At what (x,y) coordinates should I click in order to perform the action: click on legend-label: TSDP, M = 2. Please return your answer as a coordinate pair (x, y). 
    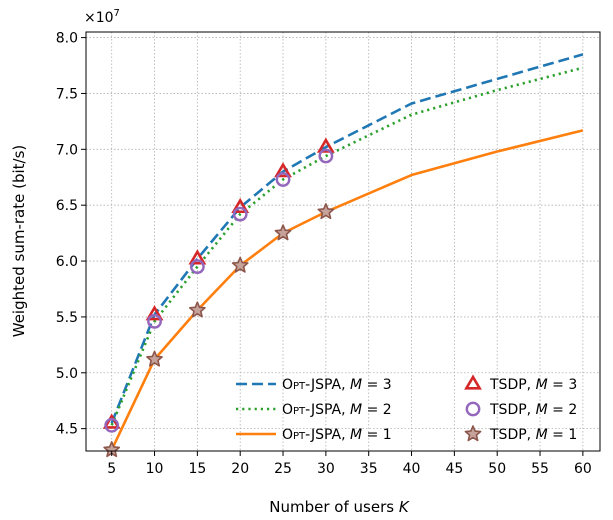
    Looking at the image, I should click on (533, 410).